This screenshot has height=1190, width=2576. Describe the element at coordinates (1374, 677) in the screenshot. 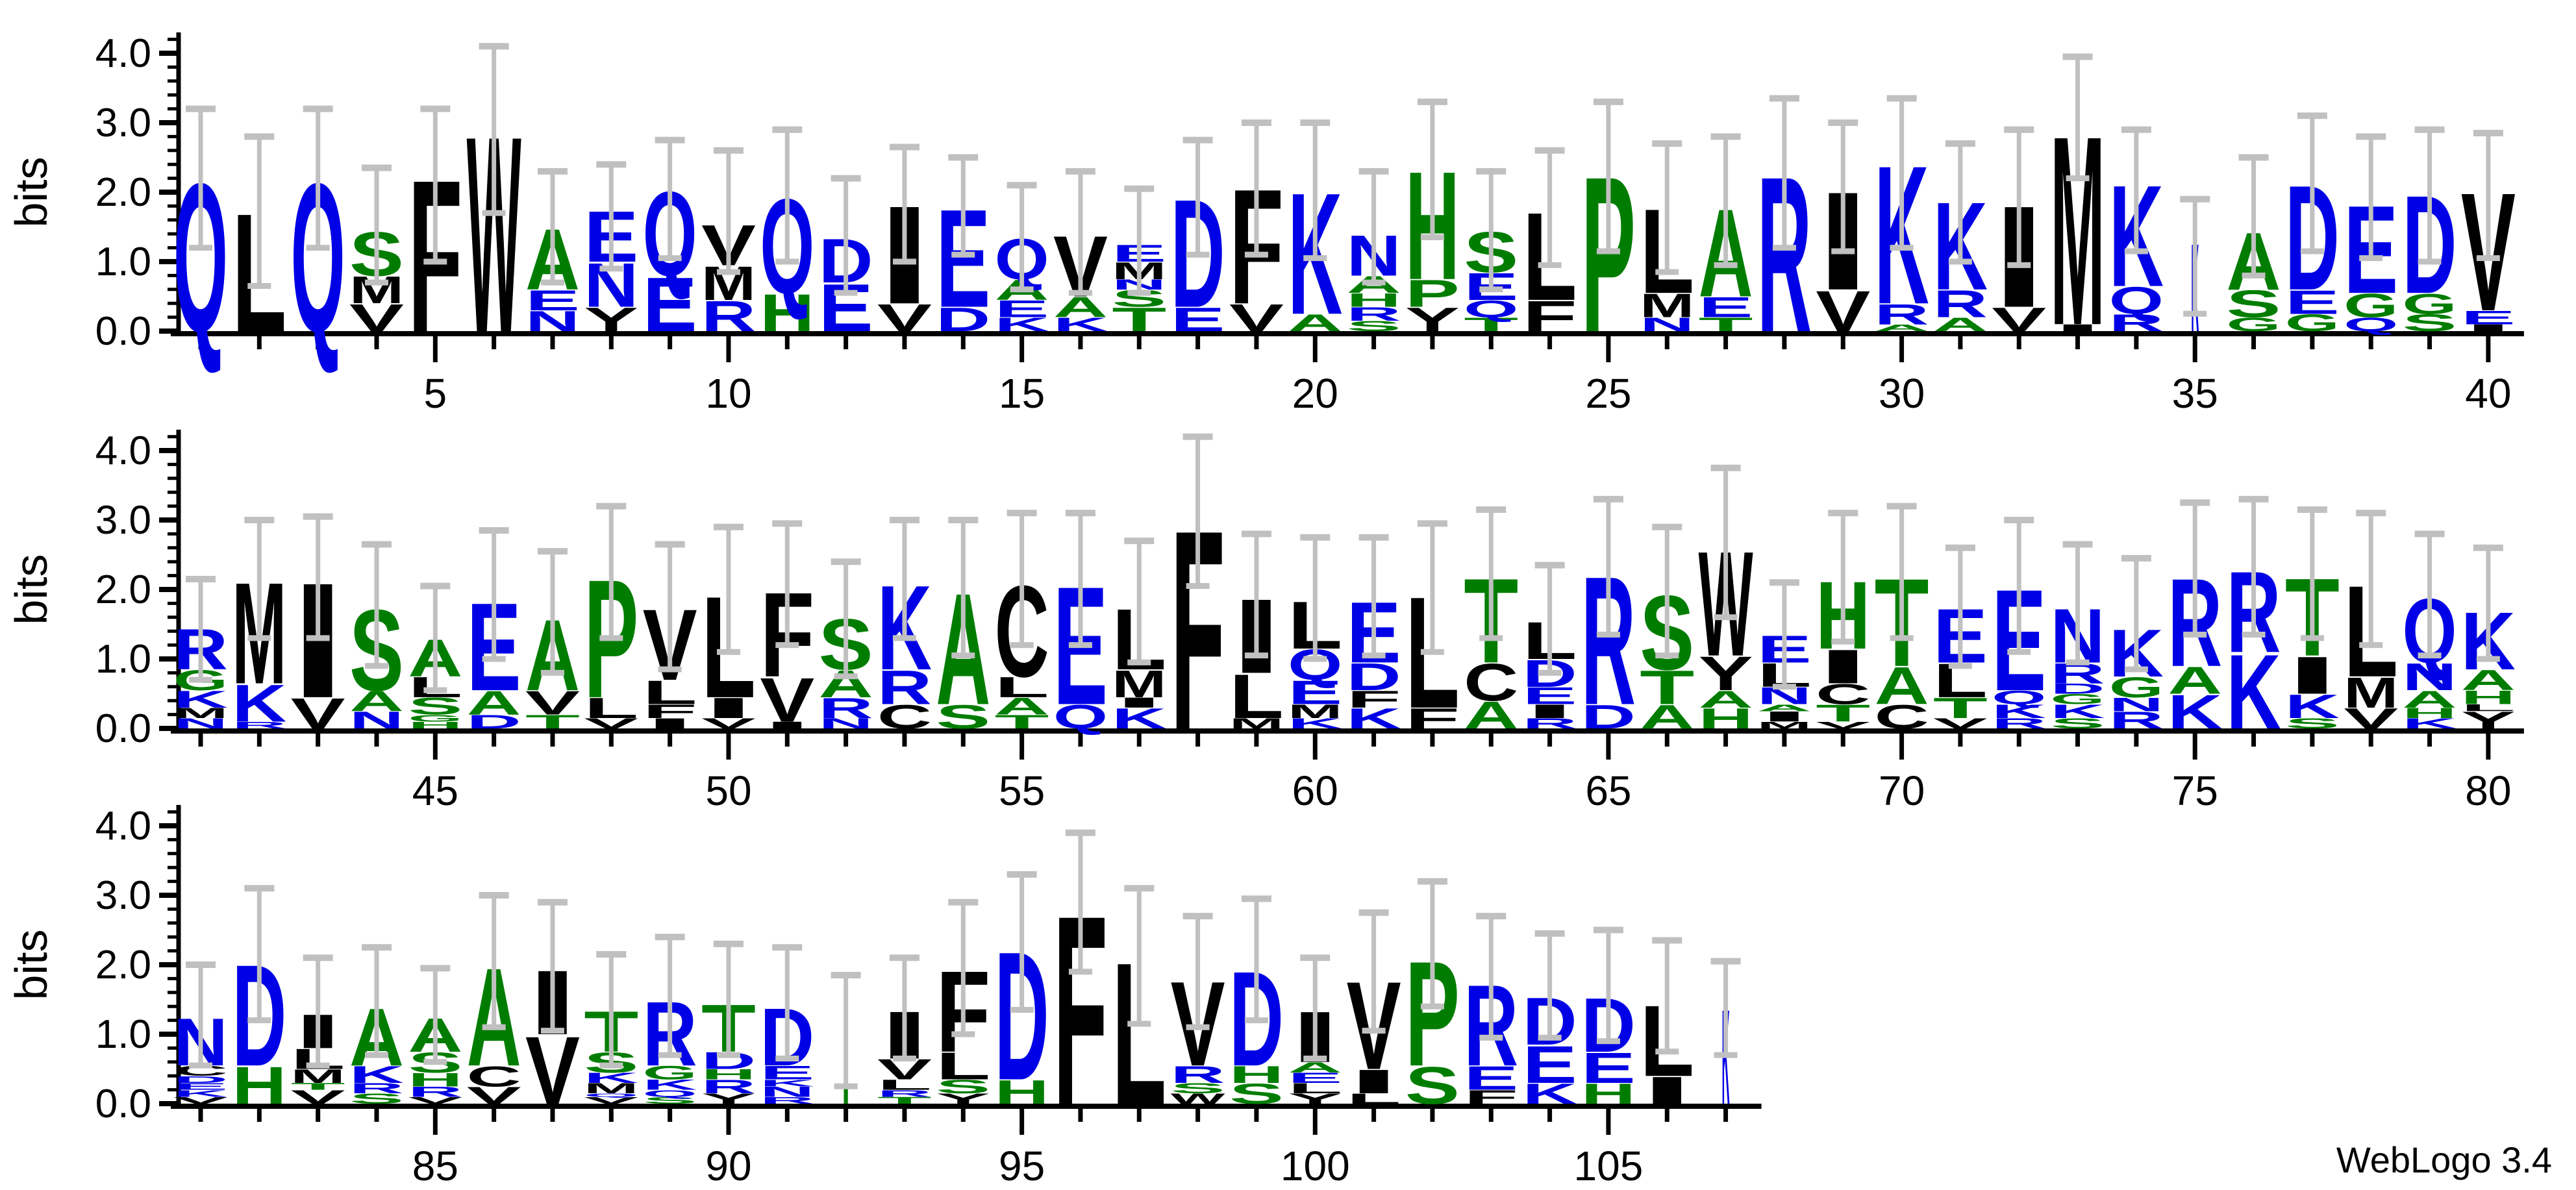

I see `residue-letter-D: D` at that location.